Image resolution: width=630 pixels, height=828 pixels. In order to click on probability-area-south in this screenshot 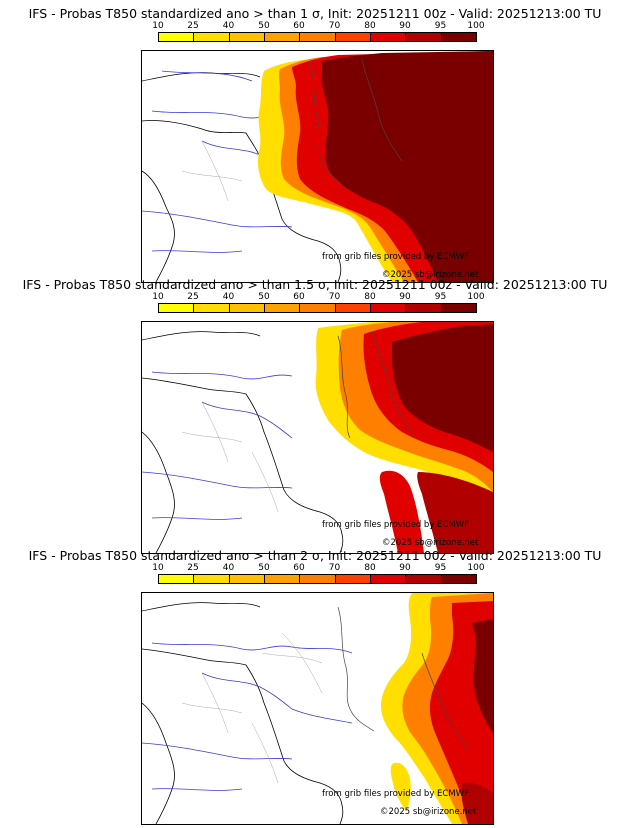, I will do `click(455, 512)`.